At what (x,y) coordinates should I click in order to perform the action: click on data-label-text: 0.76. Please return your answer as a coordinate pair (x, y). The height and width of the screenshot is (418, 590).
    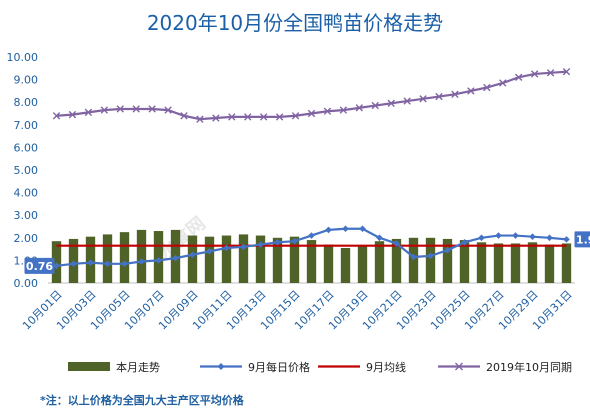
    Looking at the image, I should click on (39, 266).